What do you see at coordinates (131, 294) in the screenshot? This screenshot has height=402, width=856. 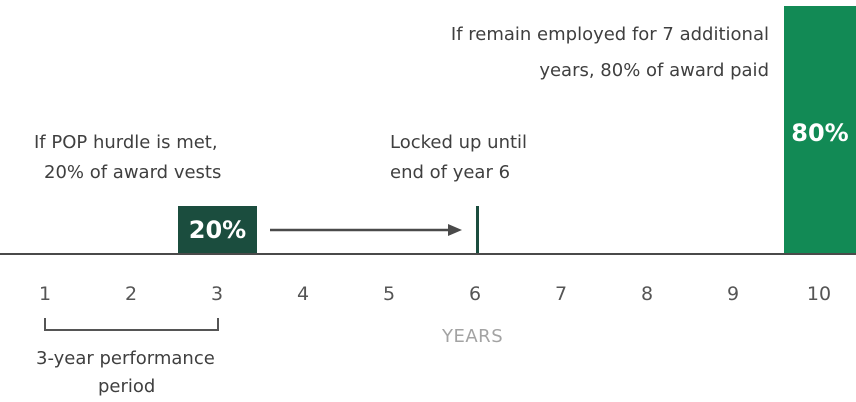 I see `tick-label-2: 2` at bounding box center [131, 294].